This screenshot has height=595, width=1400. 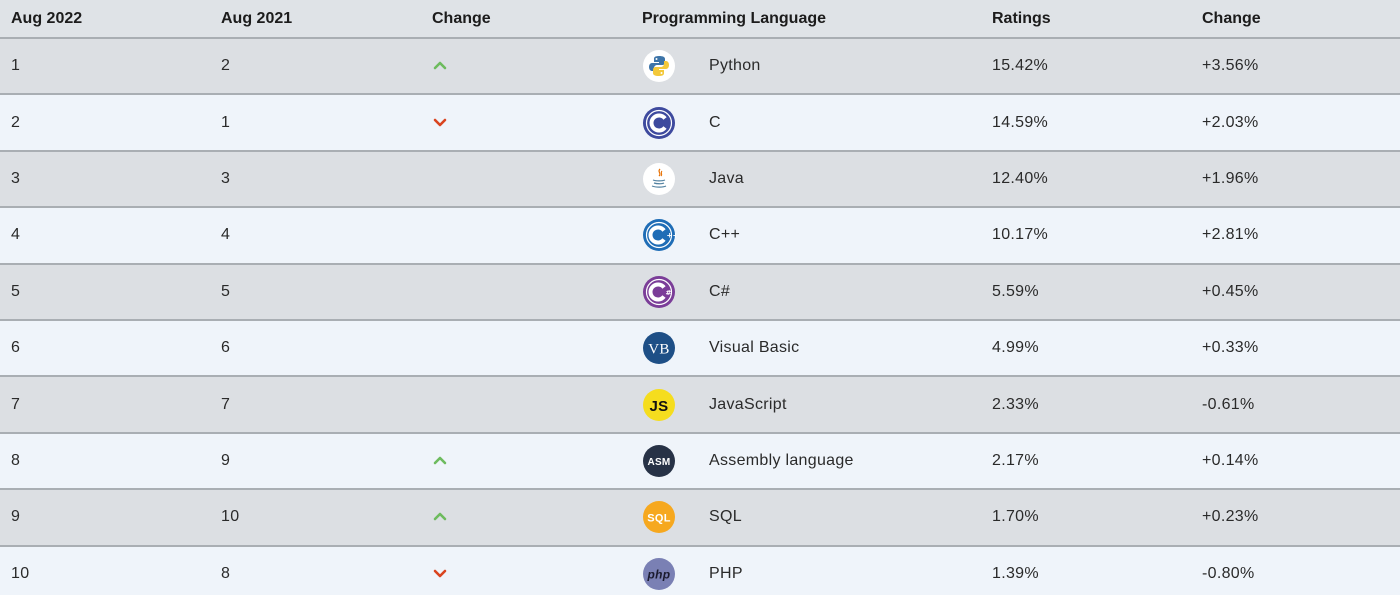 What do you see at coordinates (1086, 67) in the screenshot?
I see `rating-value: 15.42%` at bounding box center [1086, 67].